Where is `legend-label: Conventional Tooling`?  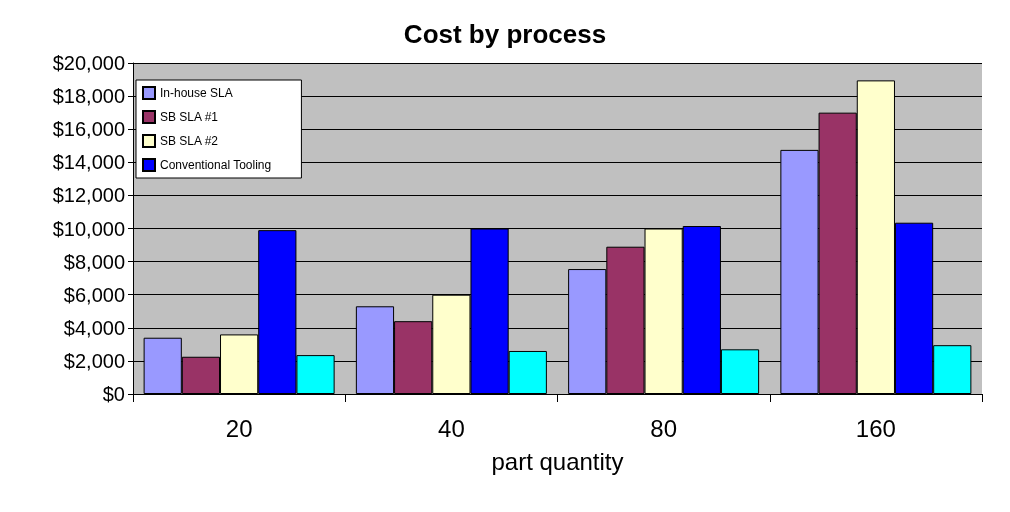 legend-label: Conventional Tooling is located at coordinates (216, 165).